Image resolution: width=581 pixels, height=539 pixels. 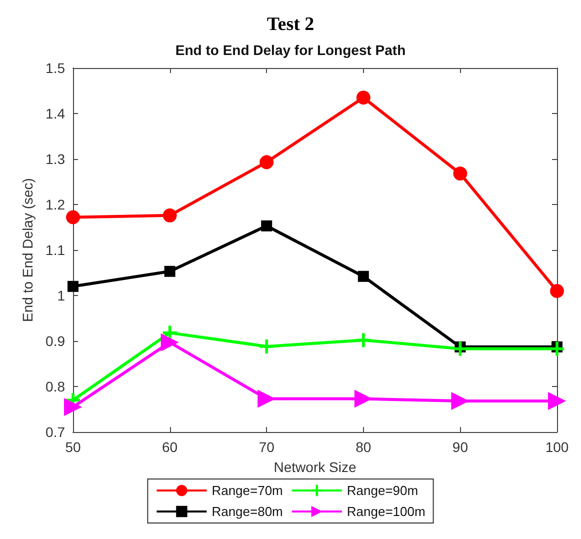 What do you see at coordinates (56, 204) in the screenshot?
I see `y-tick-label: 1.2` at bounding box center [56, 204].